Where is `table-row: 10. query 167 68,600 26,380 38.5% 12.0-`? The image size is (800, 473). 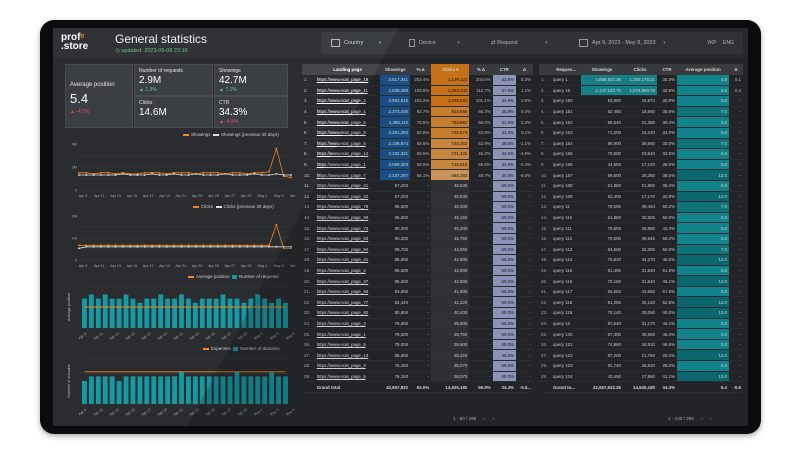
table-row: 10. query 167 68,600 26,380 38.5% 12.0- is located at coordinates (641, 175).